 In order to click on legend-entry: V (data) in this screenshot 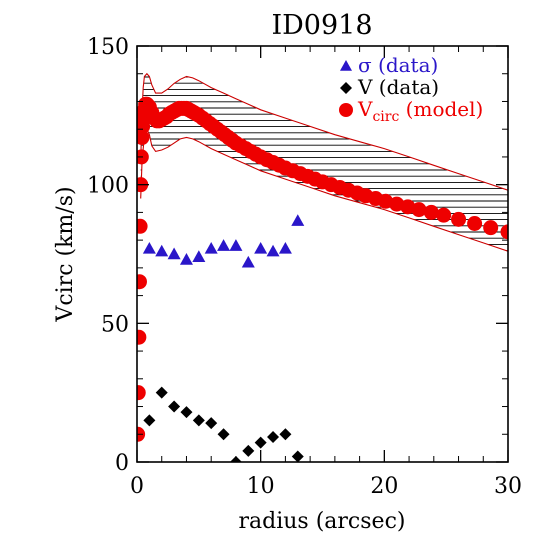, I will do `click(389, 87)`.